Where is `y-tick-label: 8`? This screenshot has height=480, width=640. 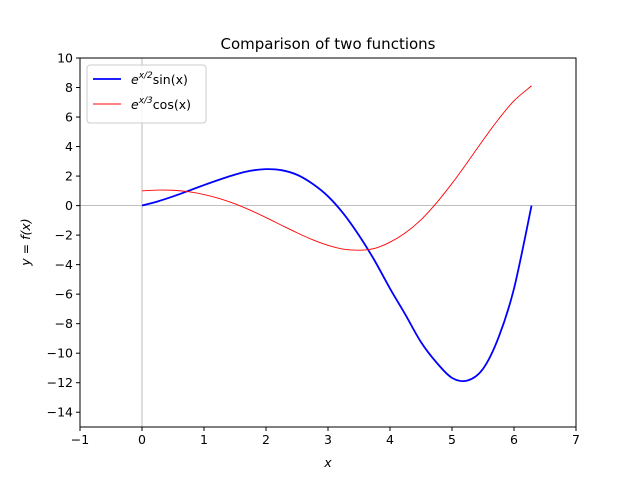 y-tick-label: 8 is located at coordinates (69, 87).